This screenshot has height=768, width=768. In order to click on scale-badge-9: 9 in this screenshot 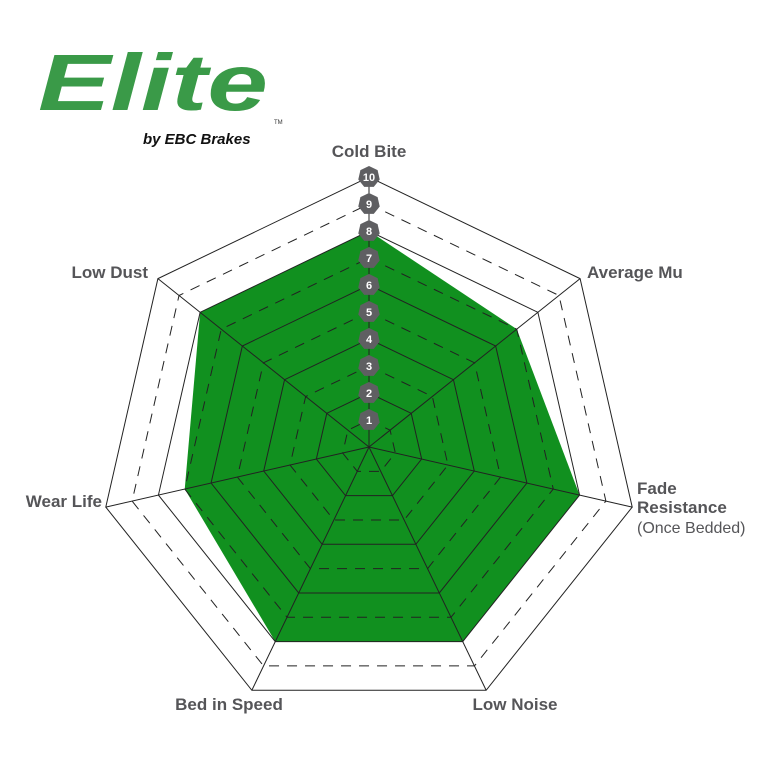, I will do `click(369, 203)`.